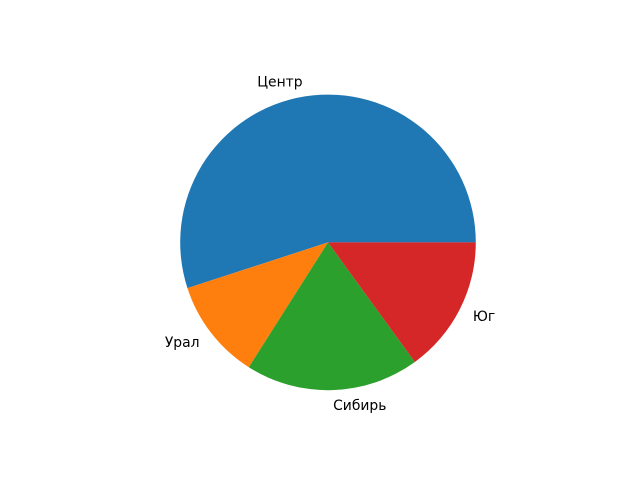  Describe the element at coordinates (484, 317) in the screenshot. I see `pie-slice-label-3: Юг` at that location.